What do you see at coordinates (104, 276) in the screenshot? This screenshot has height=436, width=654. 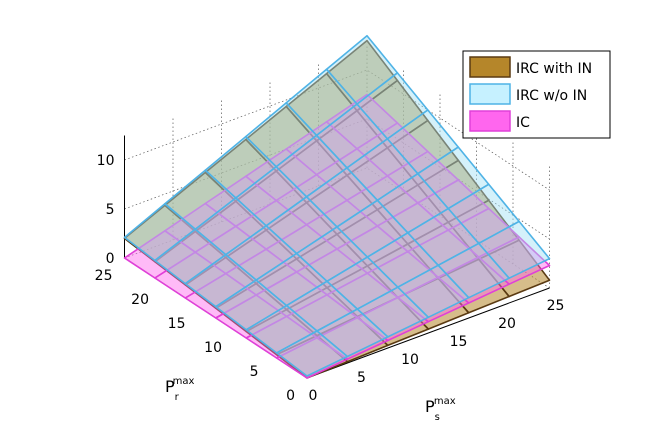 I see `y-tick-label: 25` at bounding box center [104, 276].